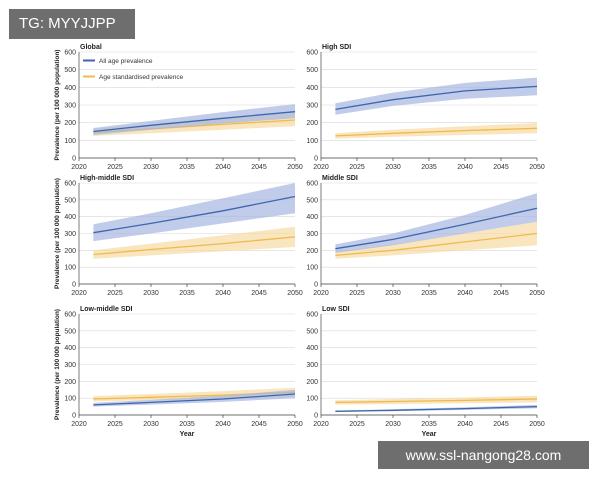  I want to click on panel-title: Global, so click(91, 47).